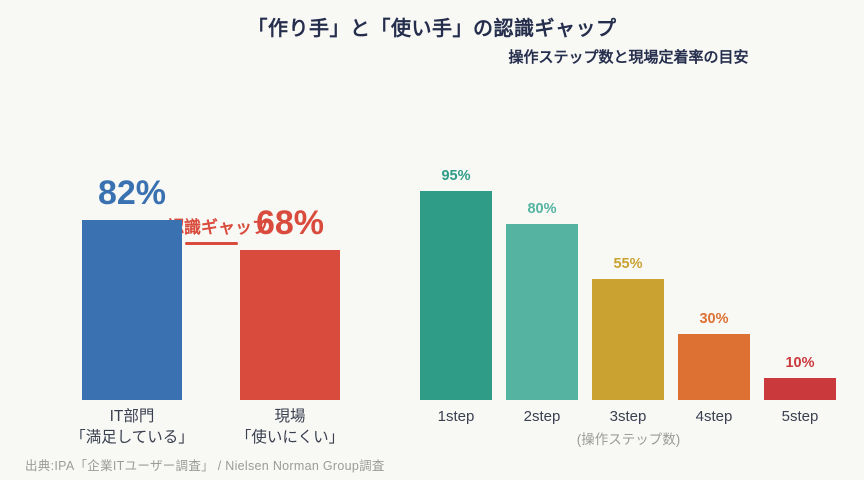 This screenshot has width=864, height=480. I want to click on gap-annotation-dash, so click(211, 243).